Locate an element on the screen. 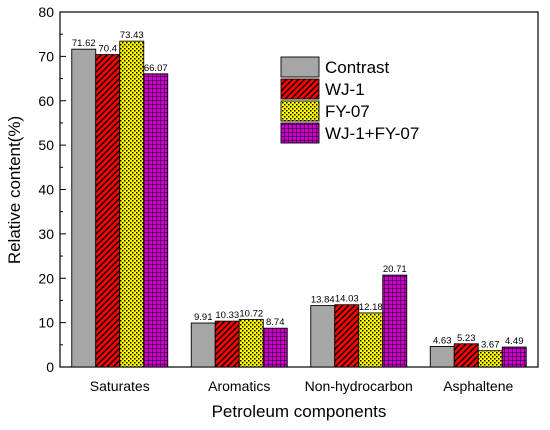  data-label: 71.62 is located at coordinates (84, 43).